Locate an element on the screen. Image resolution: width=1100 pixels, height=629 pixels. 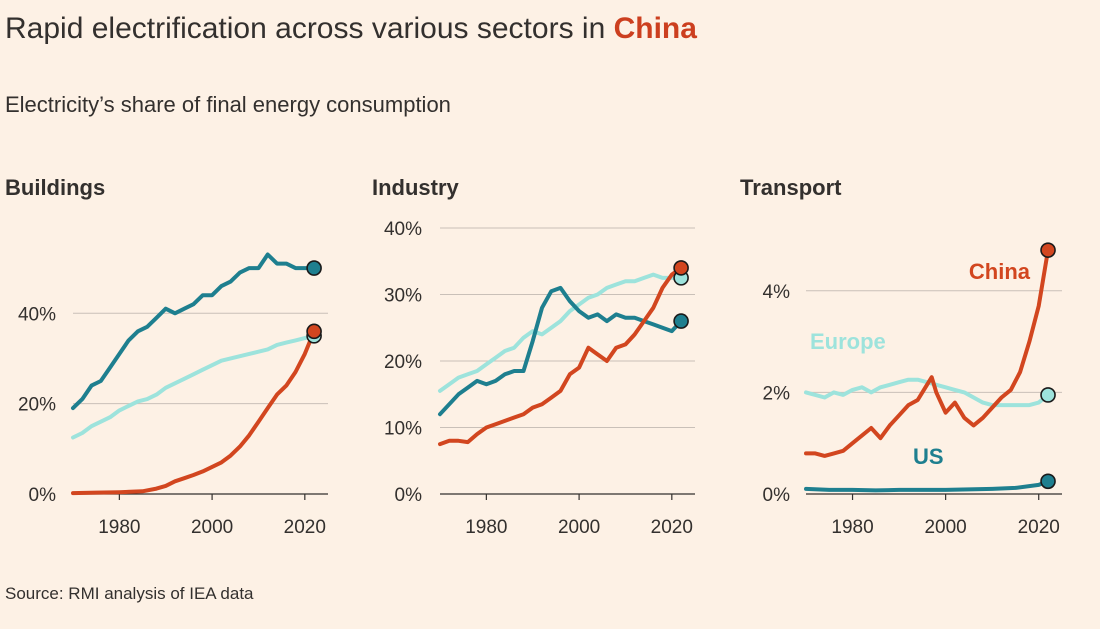
end-point-europe is located at coordinates (1048, 395).